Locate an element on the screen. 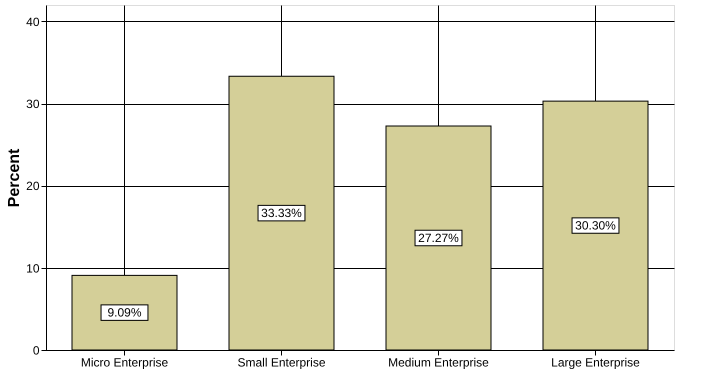 This screenshot has height=392, width=702. y-tick-label: 10 is located at coordinates (33, 268).